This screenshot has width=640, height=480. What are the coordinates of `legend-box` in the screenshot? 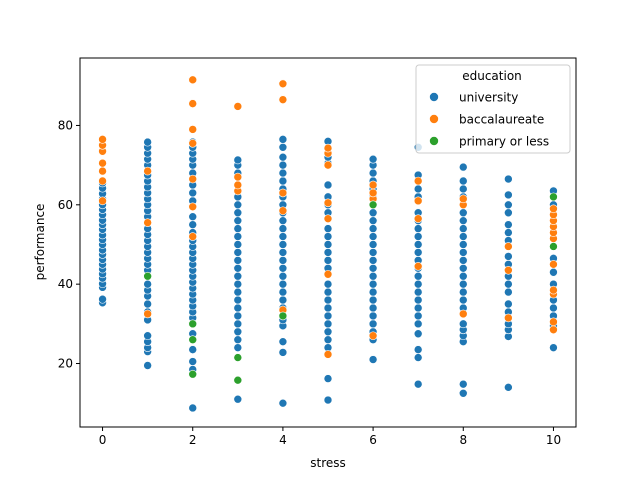 It's located at (493, 109).